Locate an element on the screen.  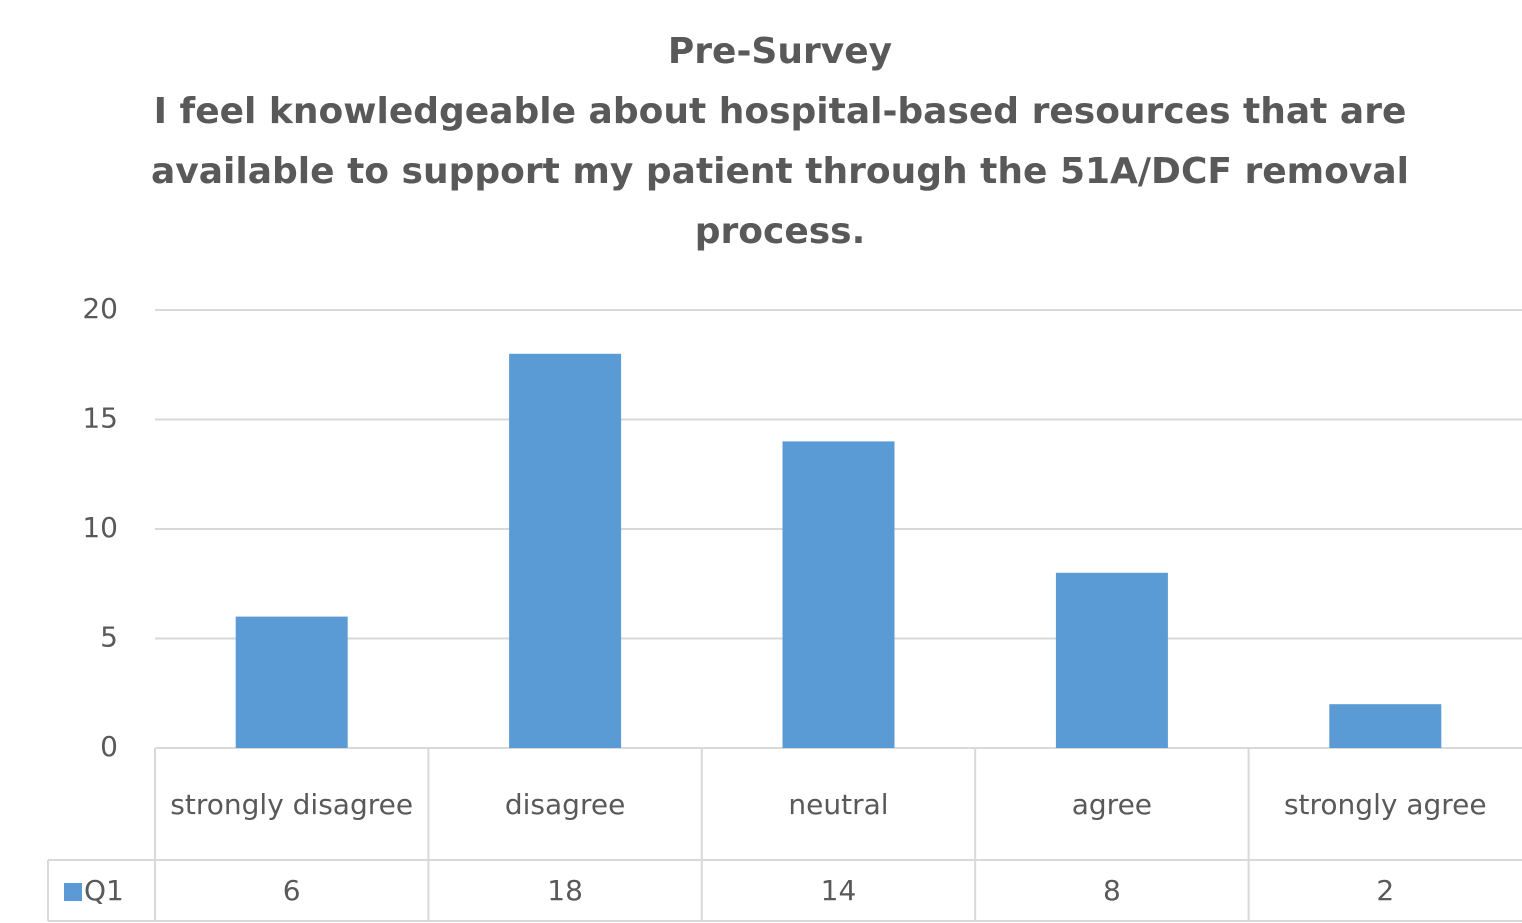
legend-key is located at coordinates (73, 892).